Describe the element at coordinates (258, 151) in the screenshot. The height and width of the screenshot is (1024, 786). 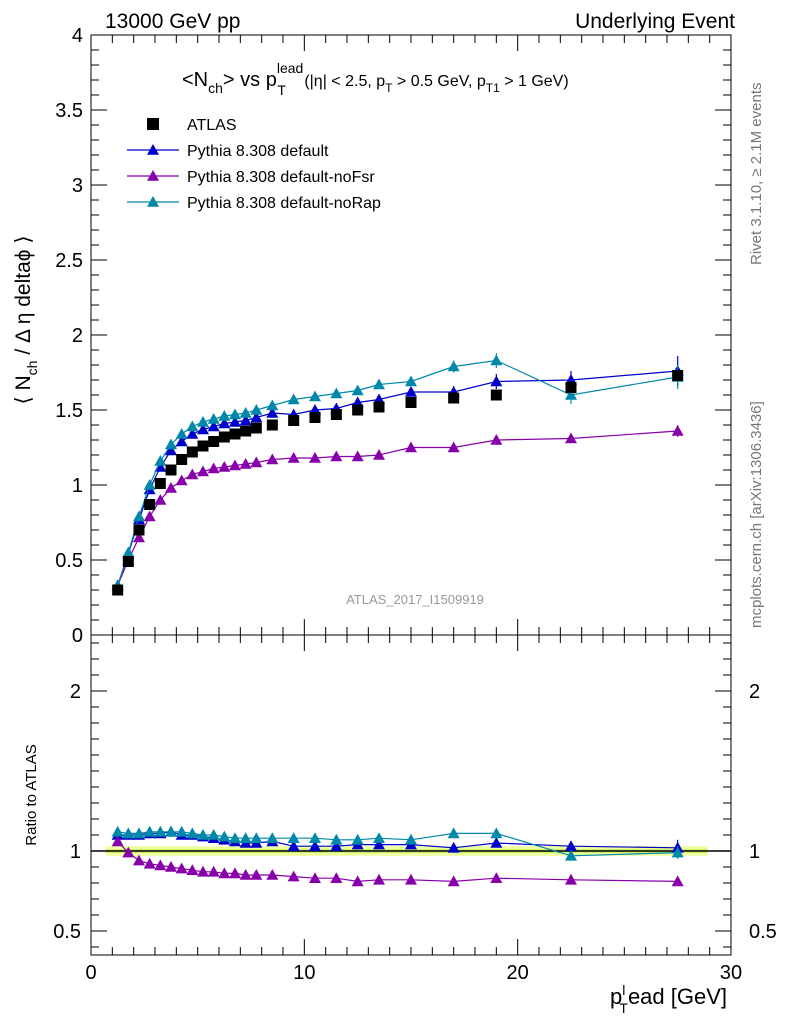
I see `legend-label: Pythia 8.308 default` at that location.